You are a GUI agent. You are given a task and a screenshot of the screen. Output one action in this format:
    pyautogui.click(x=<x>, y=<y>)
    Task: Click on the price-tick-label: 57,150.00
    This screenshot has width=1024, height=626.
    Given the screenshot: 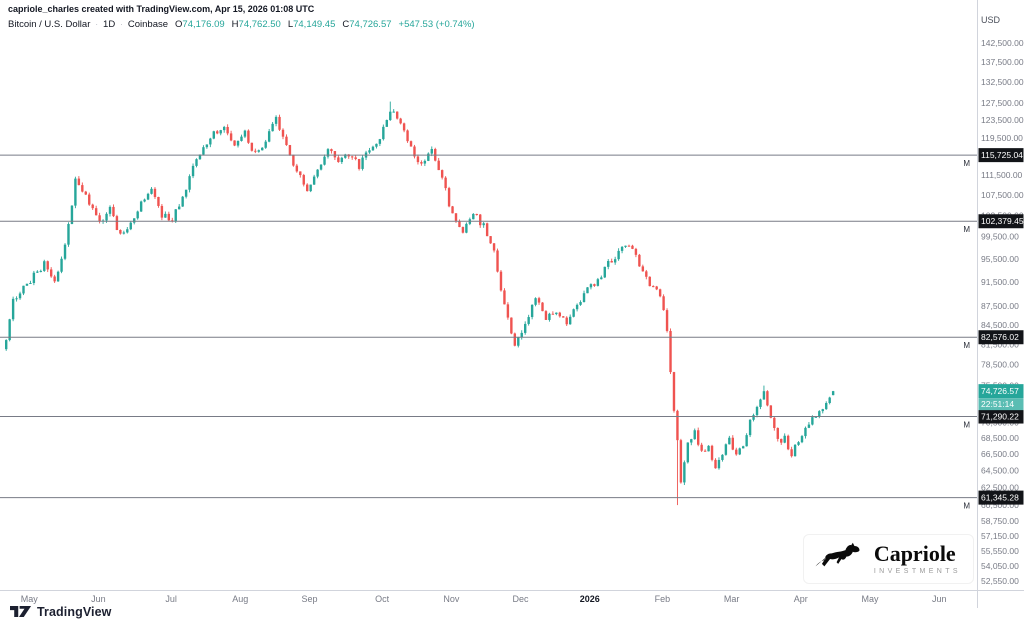 What is the action you would take?
    pyautogui.click(x=1000, y=536)
    